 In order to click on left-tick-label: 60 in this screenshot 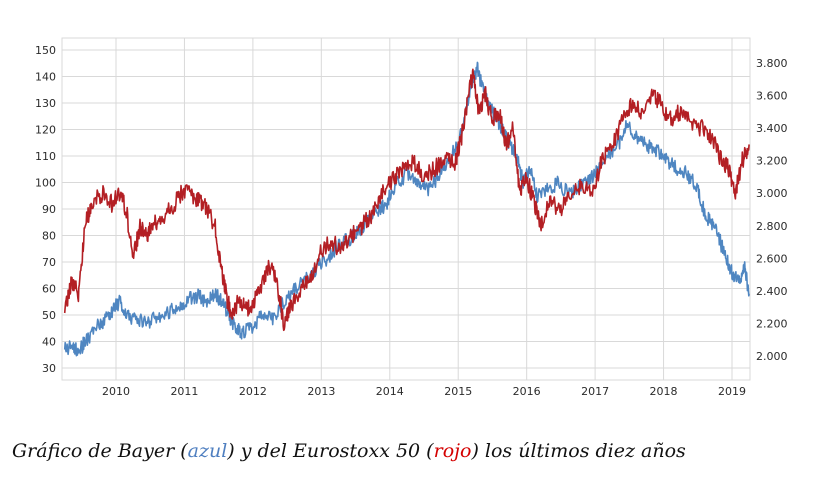, I will do `click(49, 289)`.